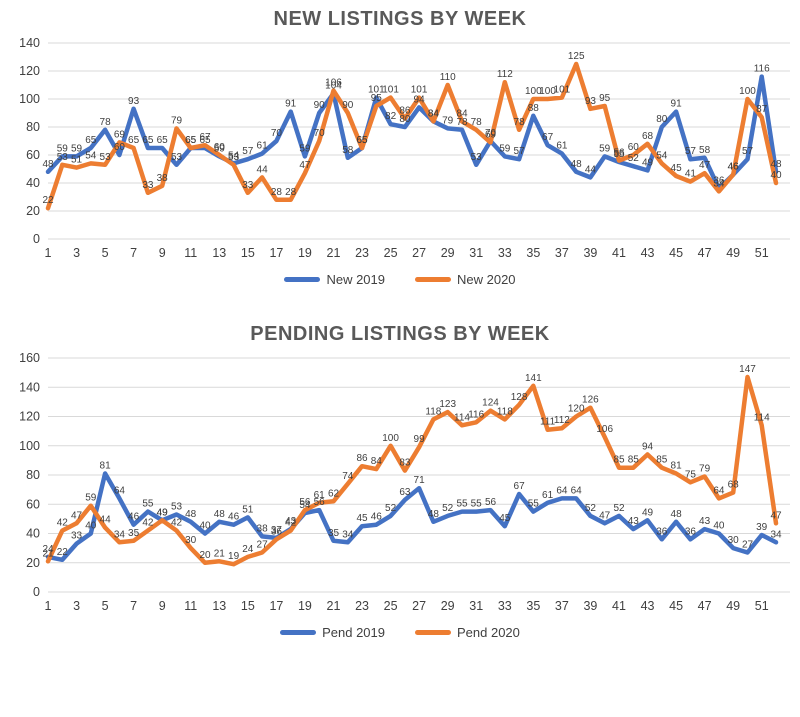 This screenshot has width=800, height=717. I want to click on data-label: 52, so click(591, 508).